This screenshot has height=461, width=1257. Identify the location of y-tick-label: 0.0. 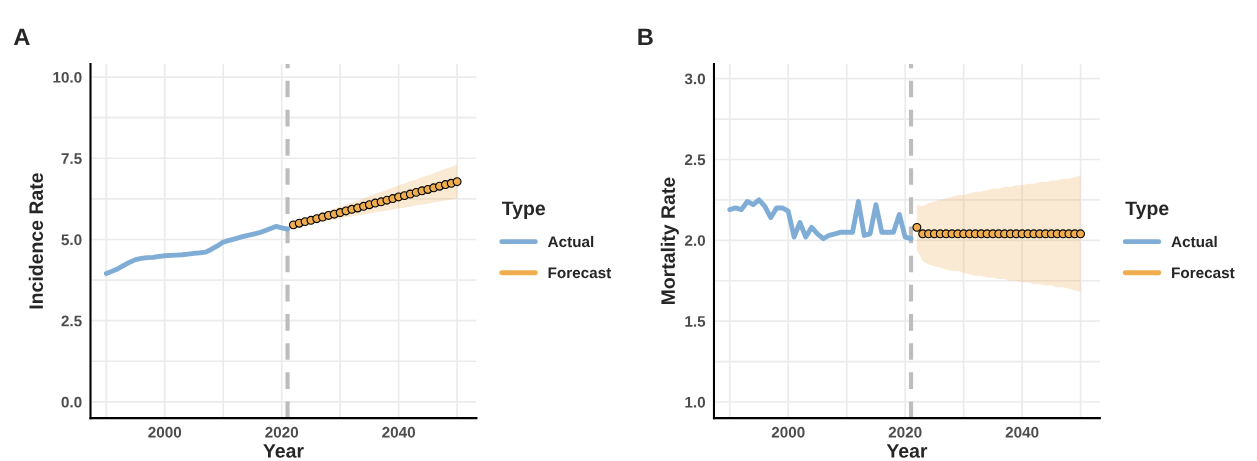
(71, 402).